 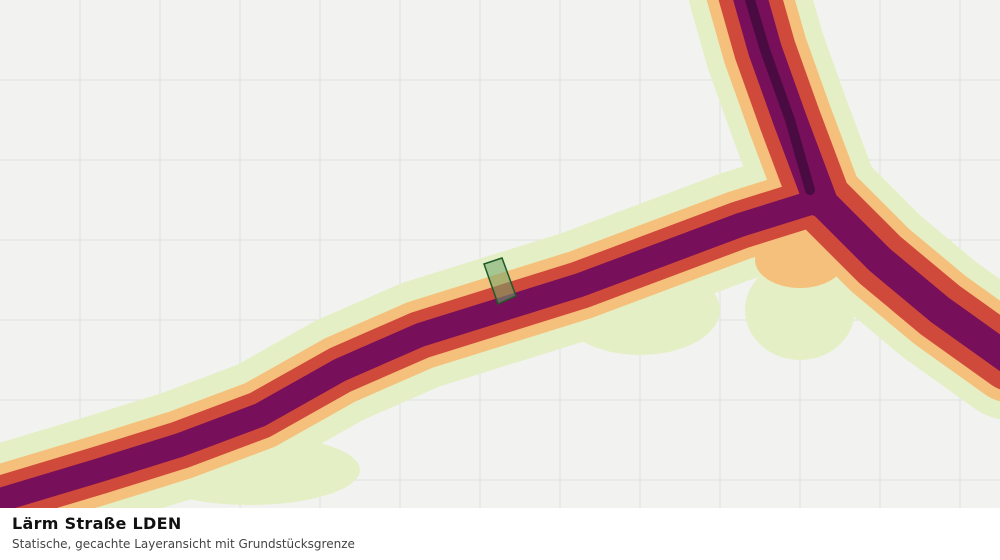 What do you see at coordinates (902, 278) in the screenshot?
I see `noise-zone-very-high` at bounding box center [902, 278].